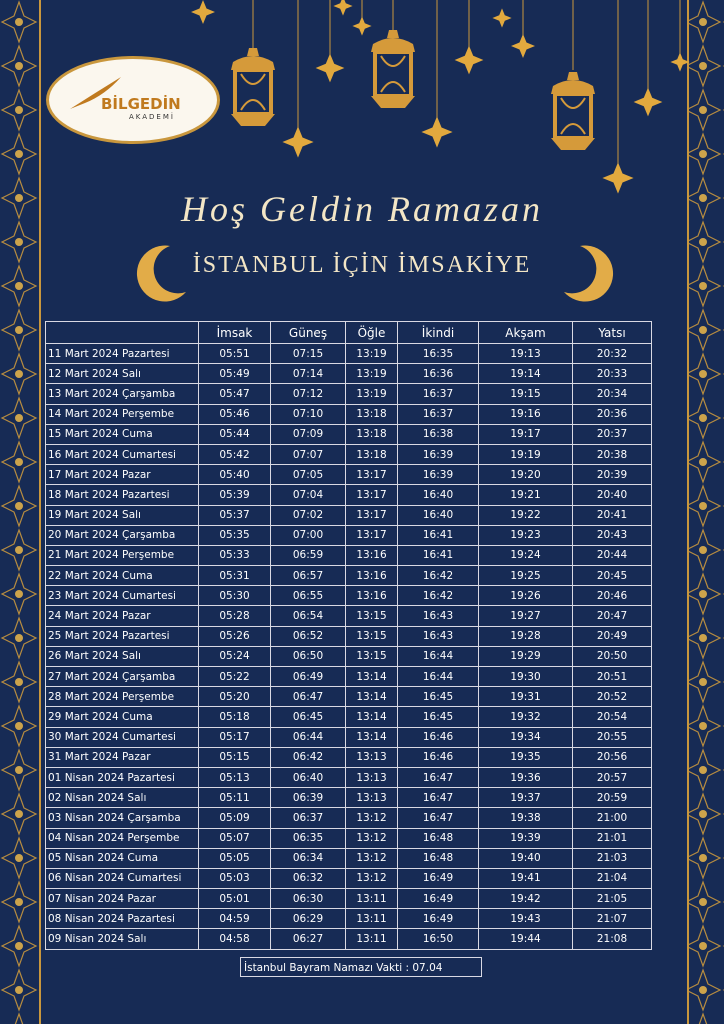  I want to click on time-cell: 07:10, so click(308, 414).